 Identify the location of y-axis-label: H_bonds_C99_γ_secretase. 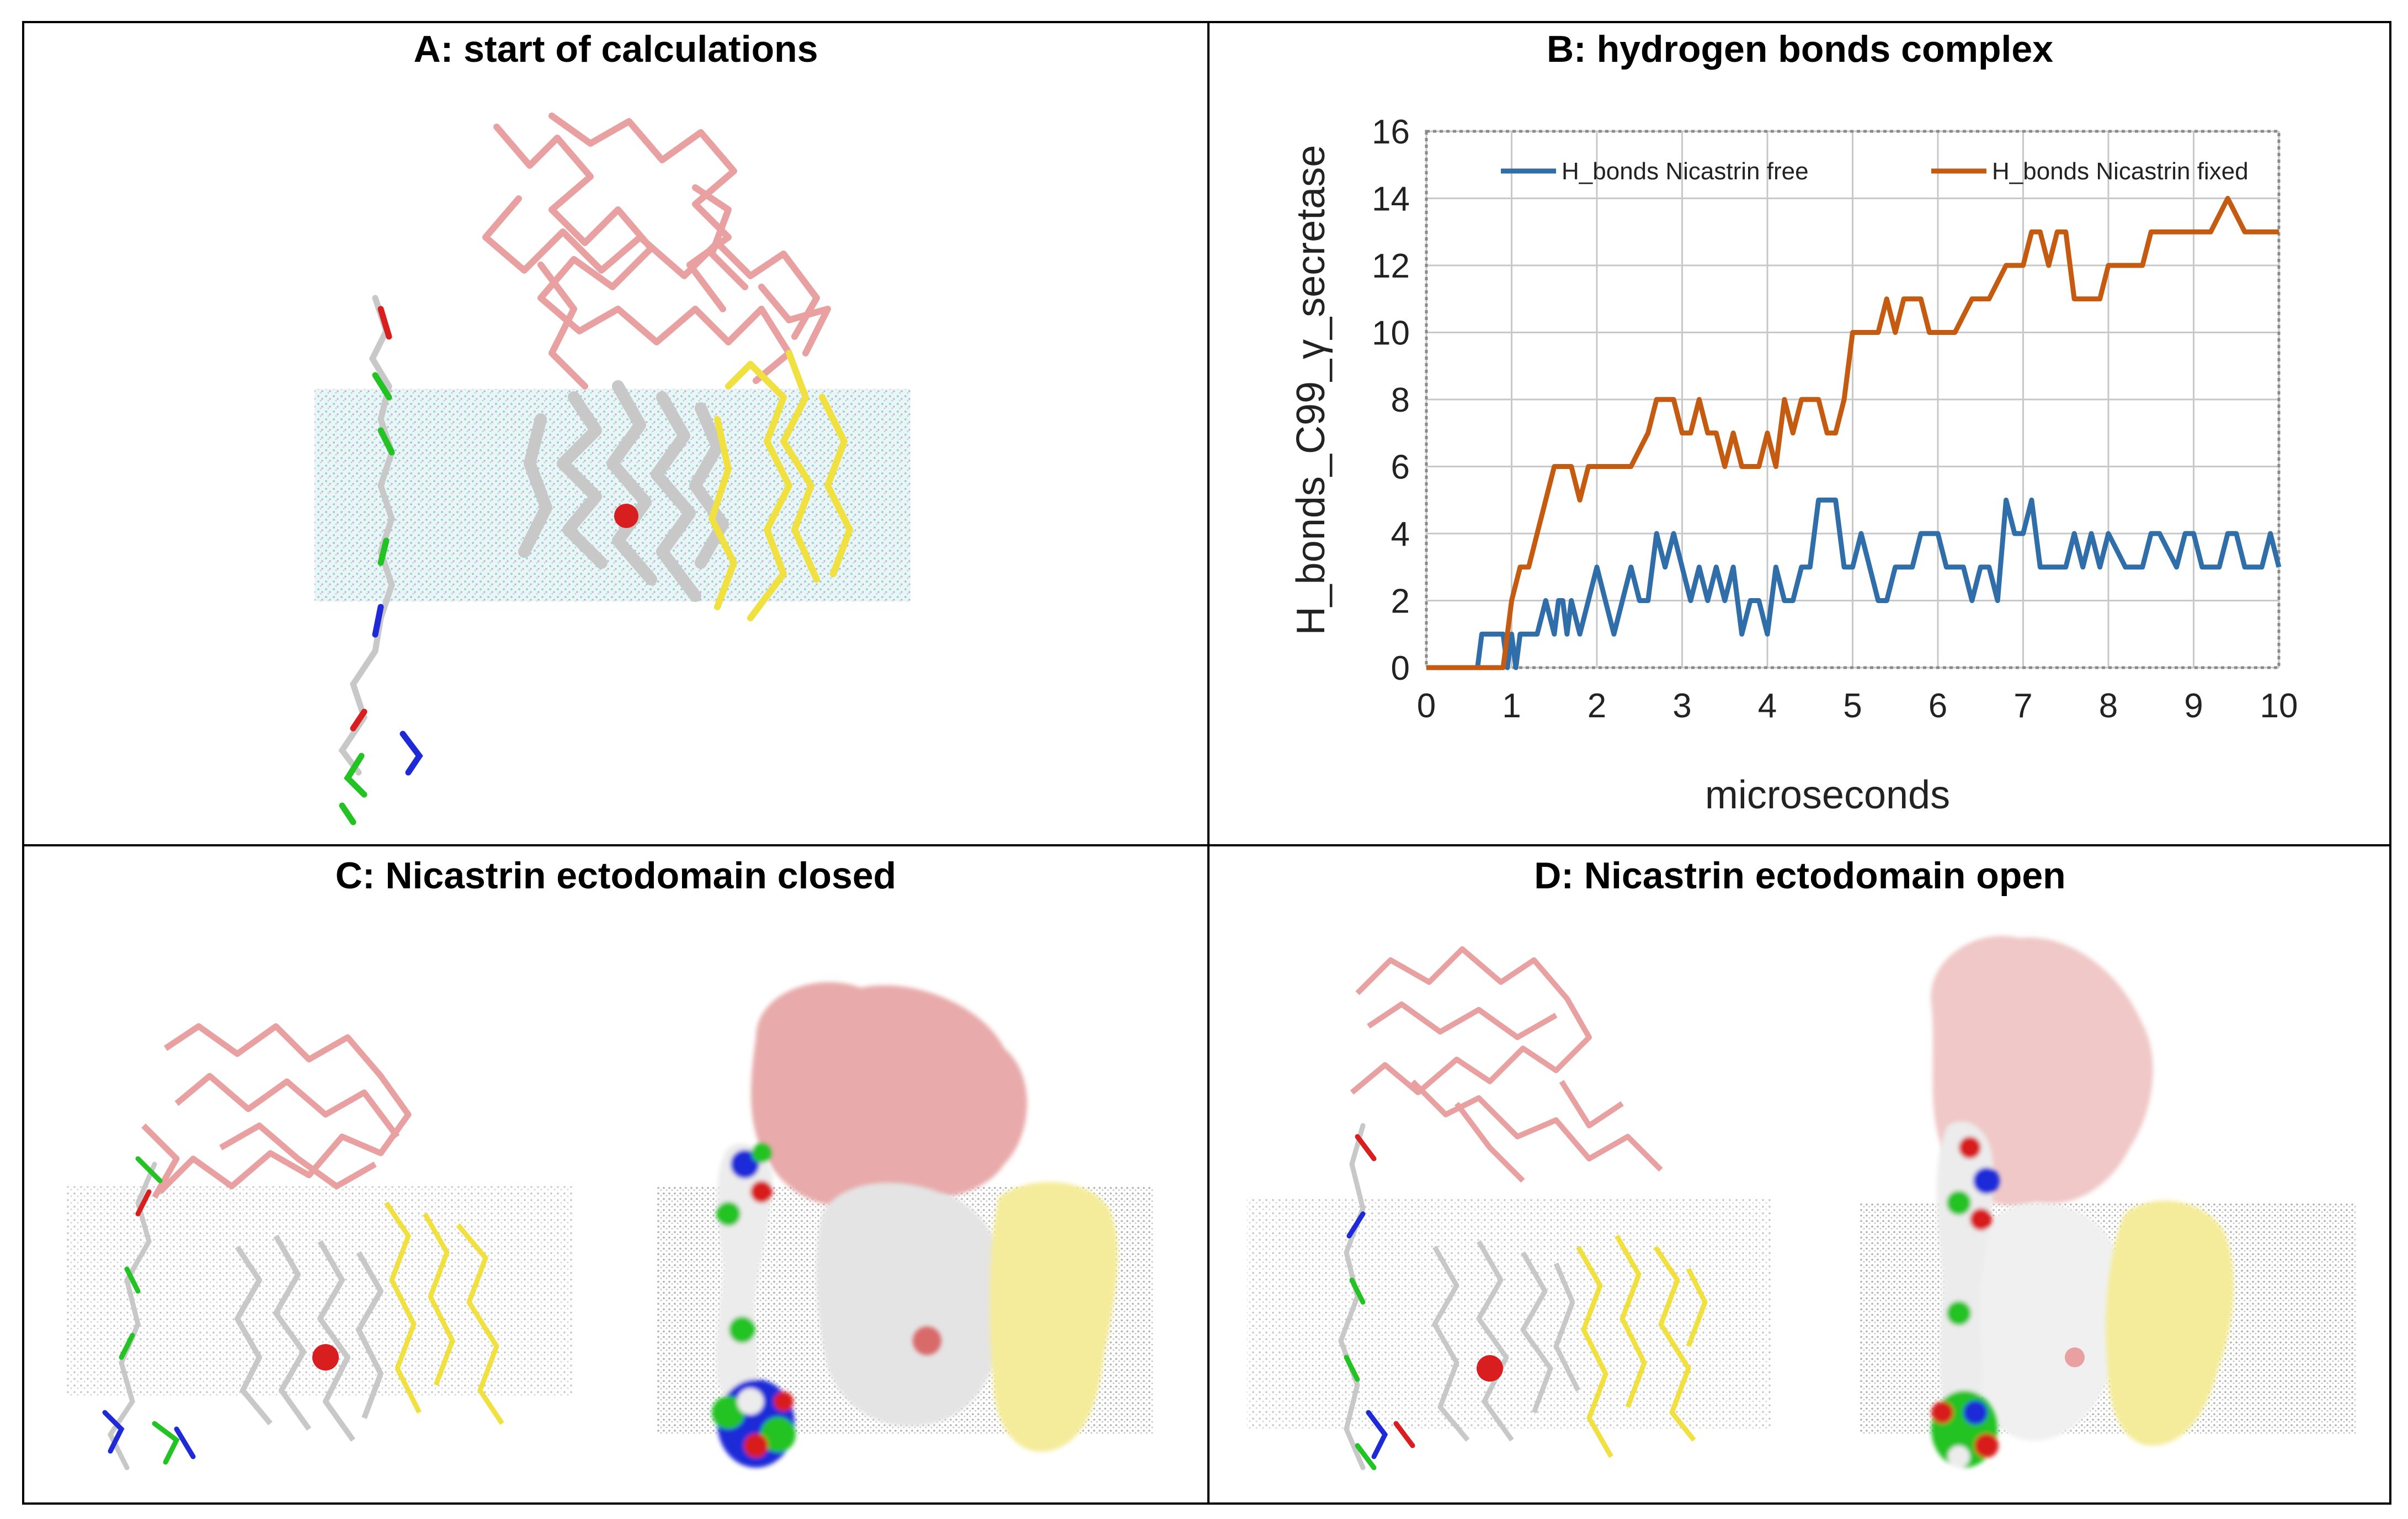
(1311, 390).